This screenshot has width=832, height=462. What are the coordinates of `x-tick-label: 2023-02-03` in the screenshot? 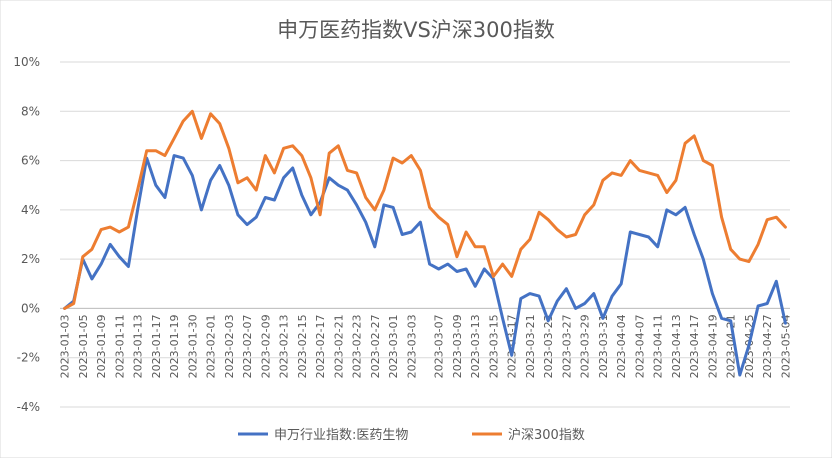 It's located at (229, 346).